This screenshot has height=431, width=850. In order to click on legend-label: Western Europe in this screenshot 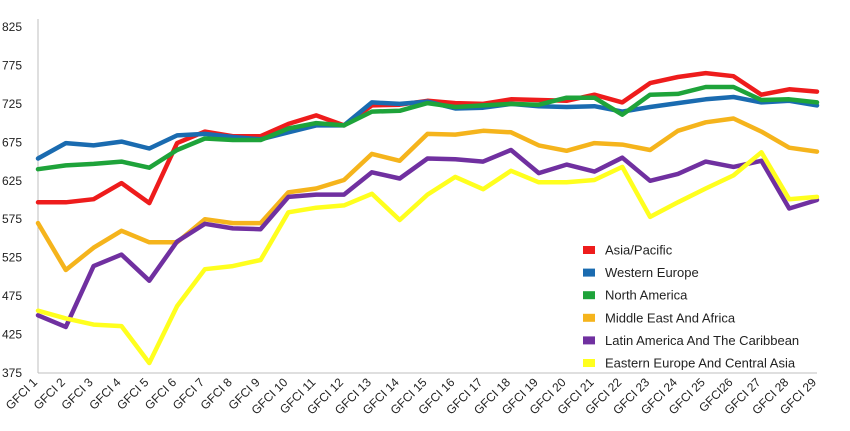, I will do `click(652, 272)`.